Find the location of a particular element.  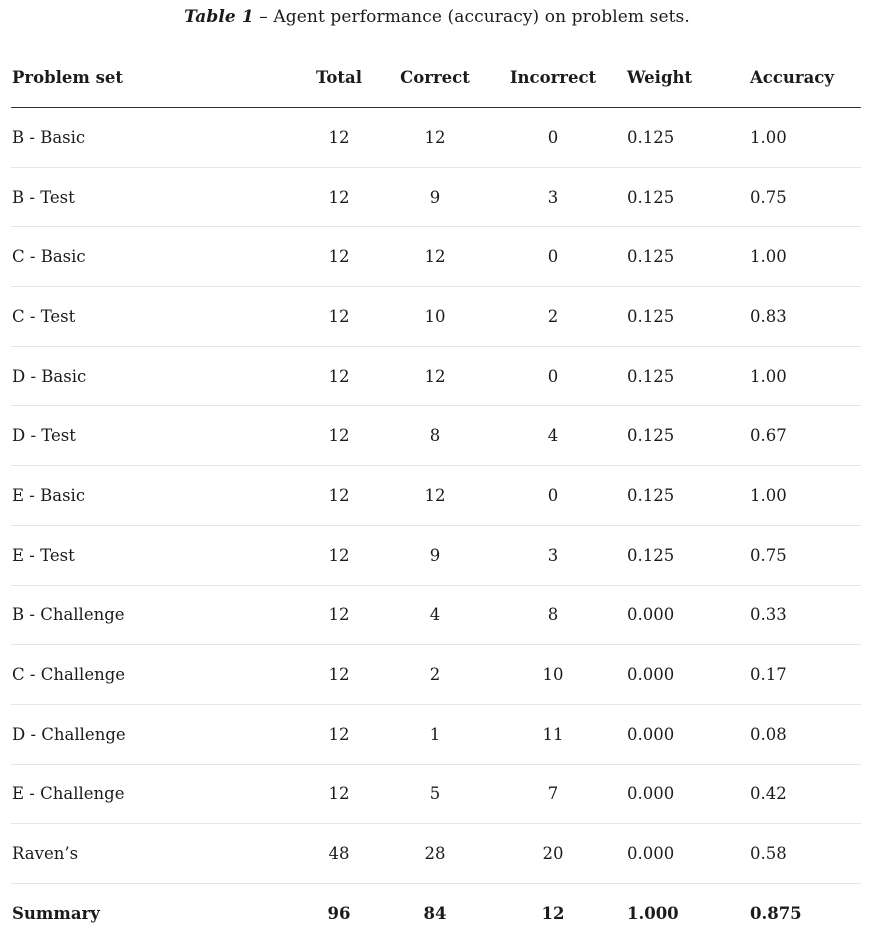

table-row: B - Basic 12 12 0 0.125 1.00 is located at coordinates (436, 137).